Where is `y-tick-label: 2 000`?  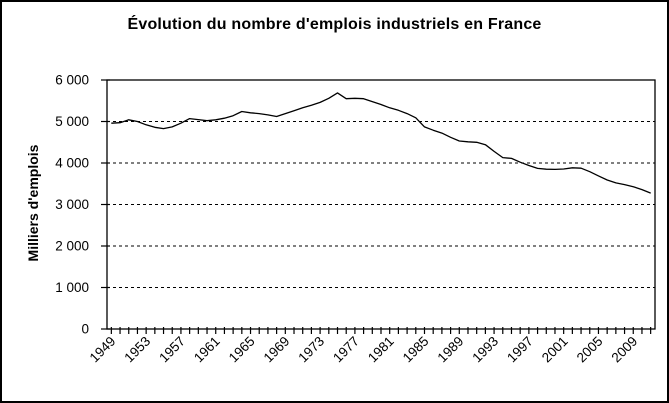 y-tick-label: 2 000 is located at coordinates (72, 246).